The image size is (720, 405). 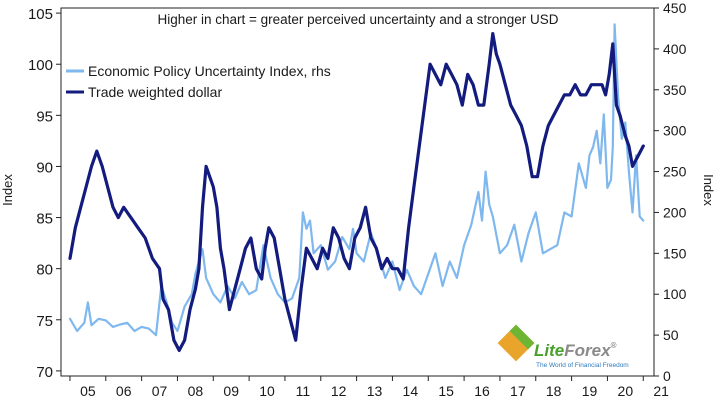 What do you see at coordinates (675, 8) in the screenshot?
I see `y-right-tick-label: 450` at bounding box center [675, 8].